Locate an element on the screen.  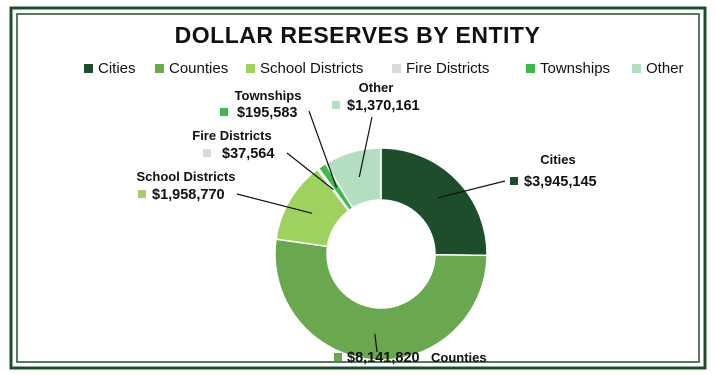
slice-label-school-districts-swatch is located at coordinates (142, 194).